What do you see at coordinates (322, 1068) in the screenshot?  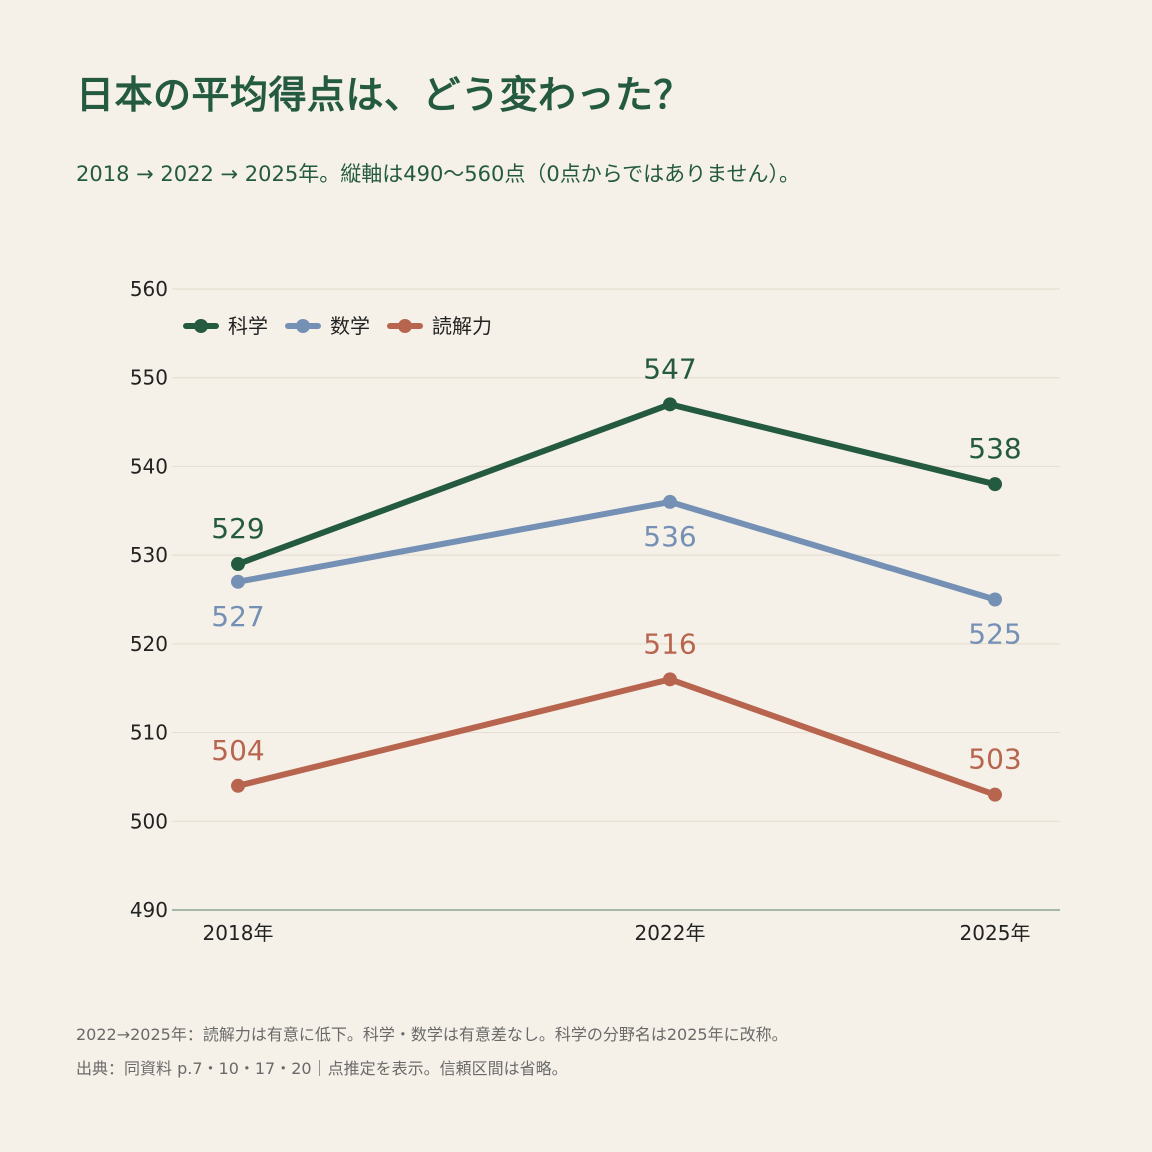 I see `footer-source: 出典：同資料 p.7・10・17・20｜点推定を表示。信頼区間は省略。` at bounding box center [322, 1068].